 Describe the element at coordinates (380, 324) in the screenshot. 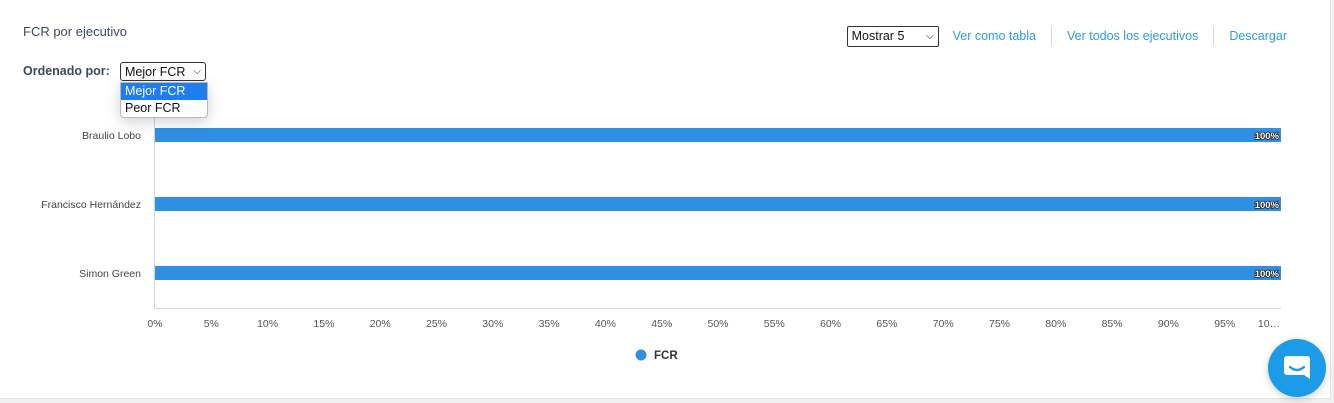

I see `x-tick-label: 20%` at that location.